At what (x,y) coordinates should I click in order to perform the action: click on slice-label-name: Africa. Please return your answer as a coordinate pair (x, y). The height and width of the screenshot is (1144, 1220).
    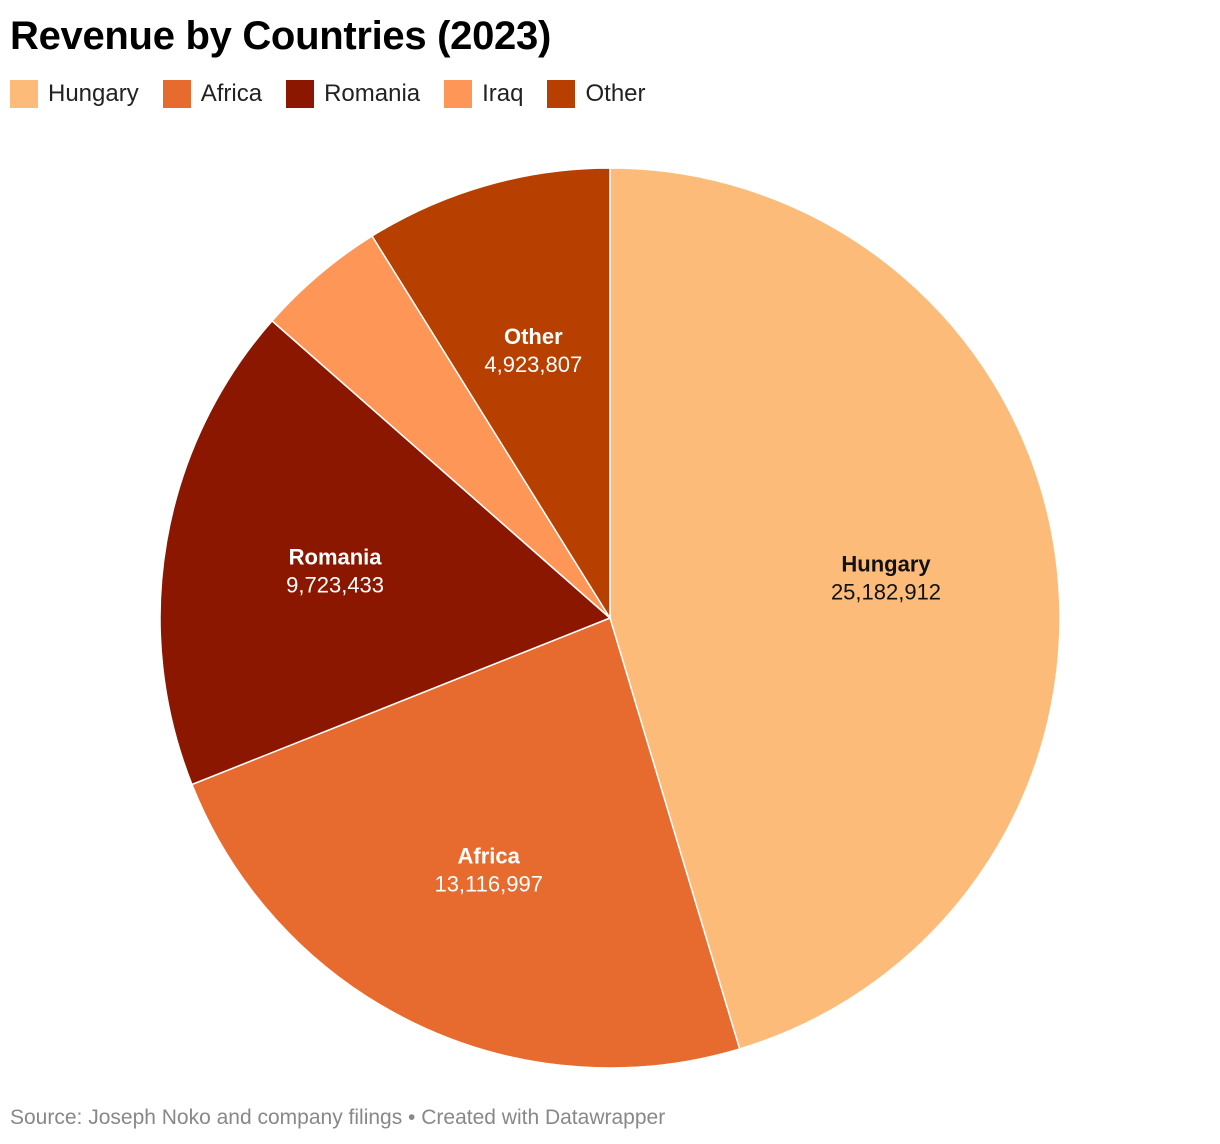
    Looking at the image, I should click on (489, 855).